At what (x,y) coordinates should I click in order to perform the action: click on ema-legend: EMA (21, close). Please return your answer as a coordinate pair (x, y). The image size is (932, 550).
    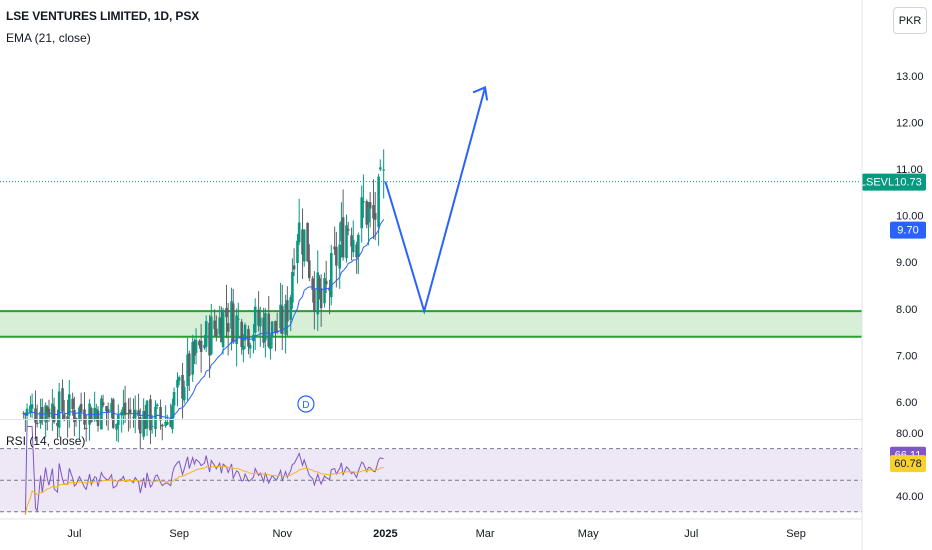
    Looking at the image, I should click on (48, 38).